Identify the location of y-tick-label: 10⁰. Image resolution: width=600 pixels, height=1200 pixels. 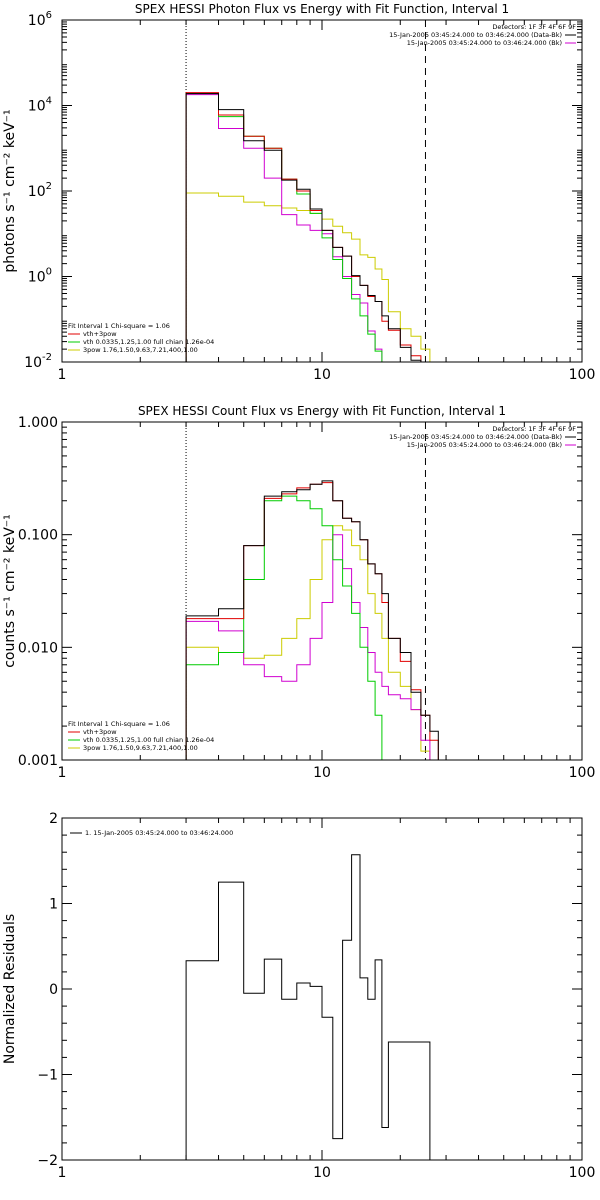
(40, 276).